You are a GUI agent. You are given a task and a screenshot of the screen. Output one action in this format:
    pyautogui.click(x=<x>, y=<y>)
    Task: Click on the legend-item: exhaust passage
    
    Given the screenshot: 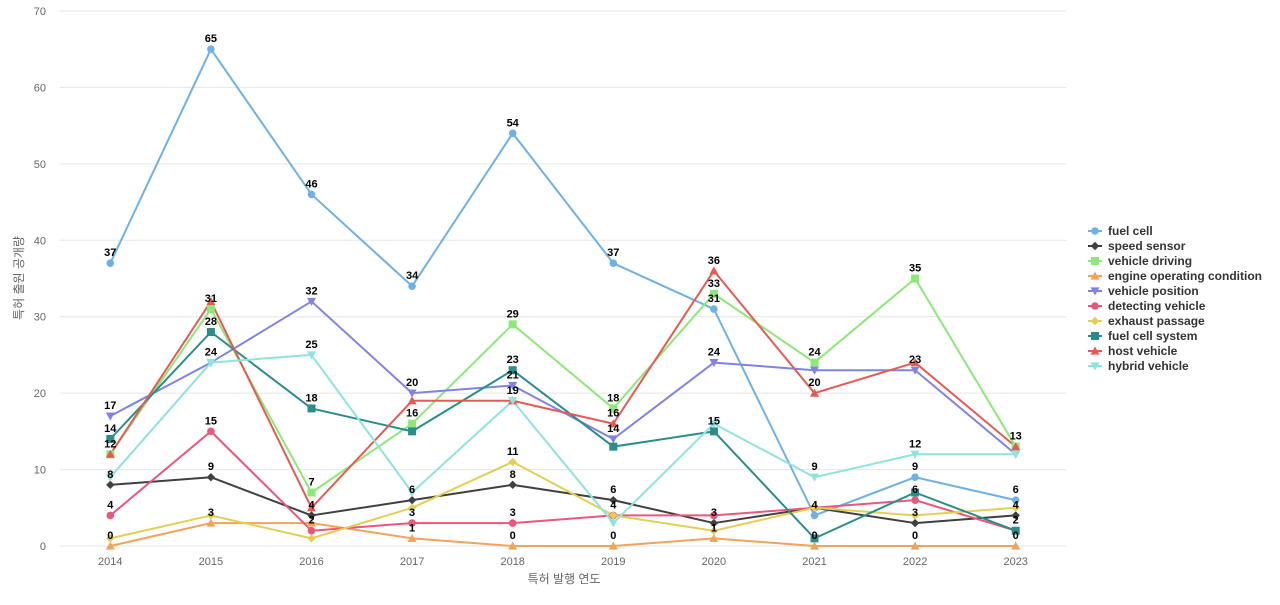 What is the action you would take?
    pyautogui.click(x=1146, y=321)
    